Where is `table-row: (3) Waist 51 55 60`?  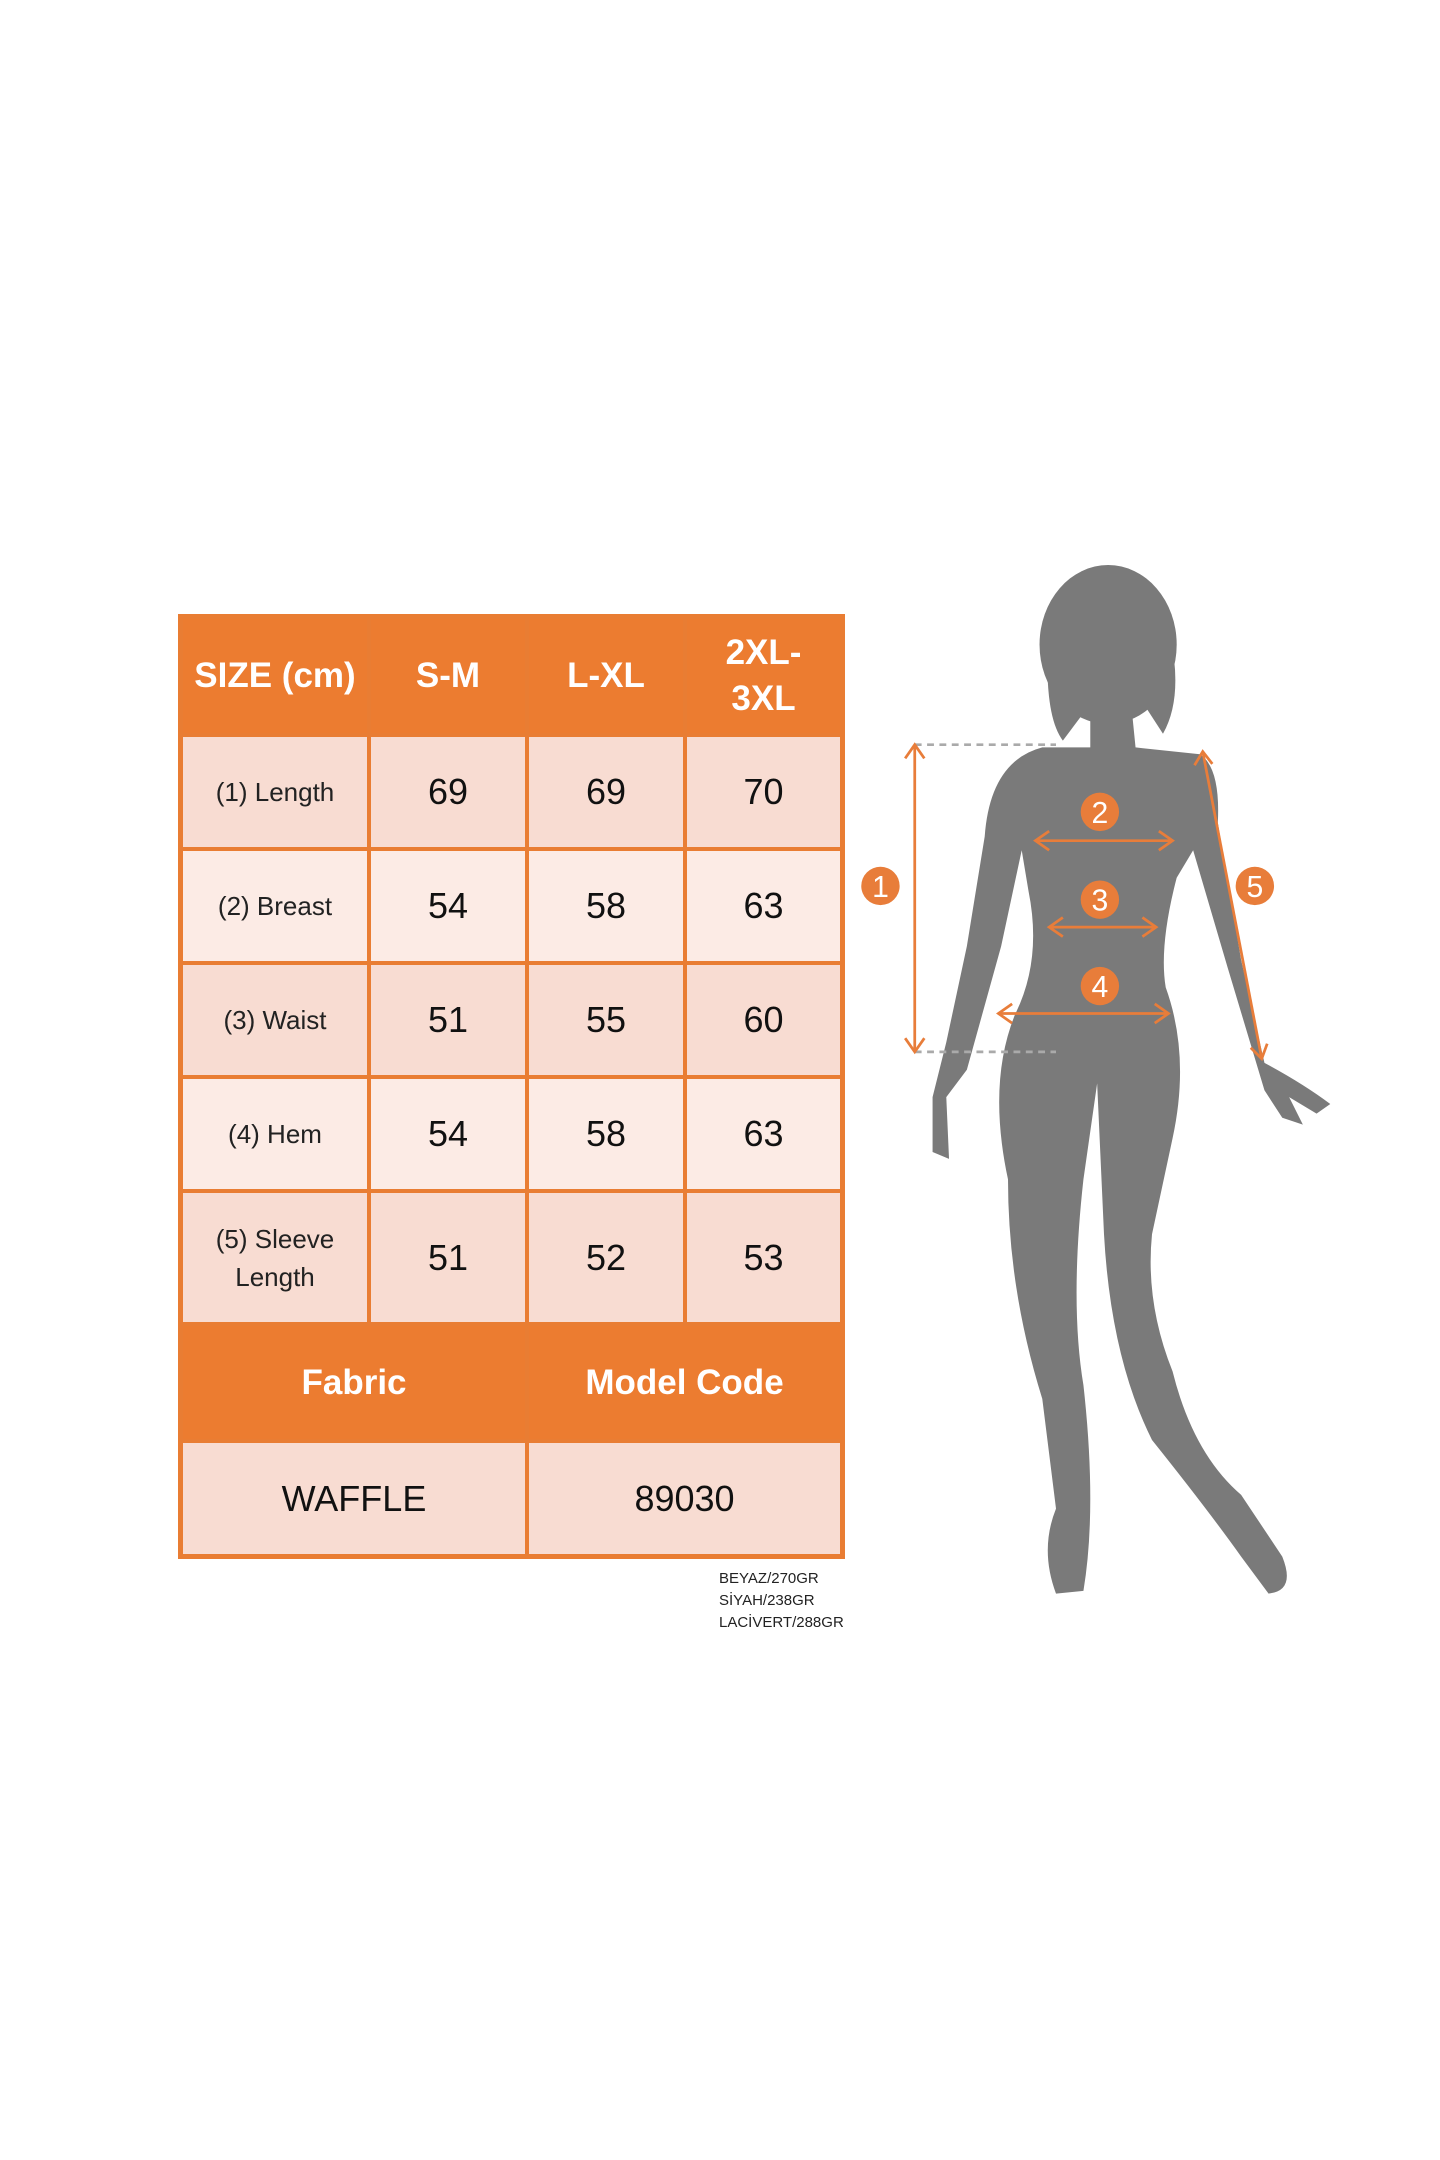
table-row: (3) Waist 51 55 60 is located at coordinates (511, 1020).